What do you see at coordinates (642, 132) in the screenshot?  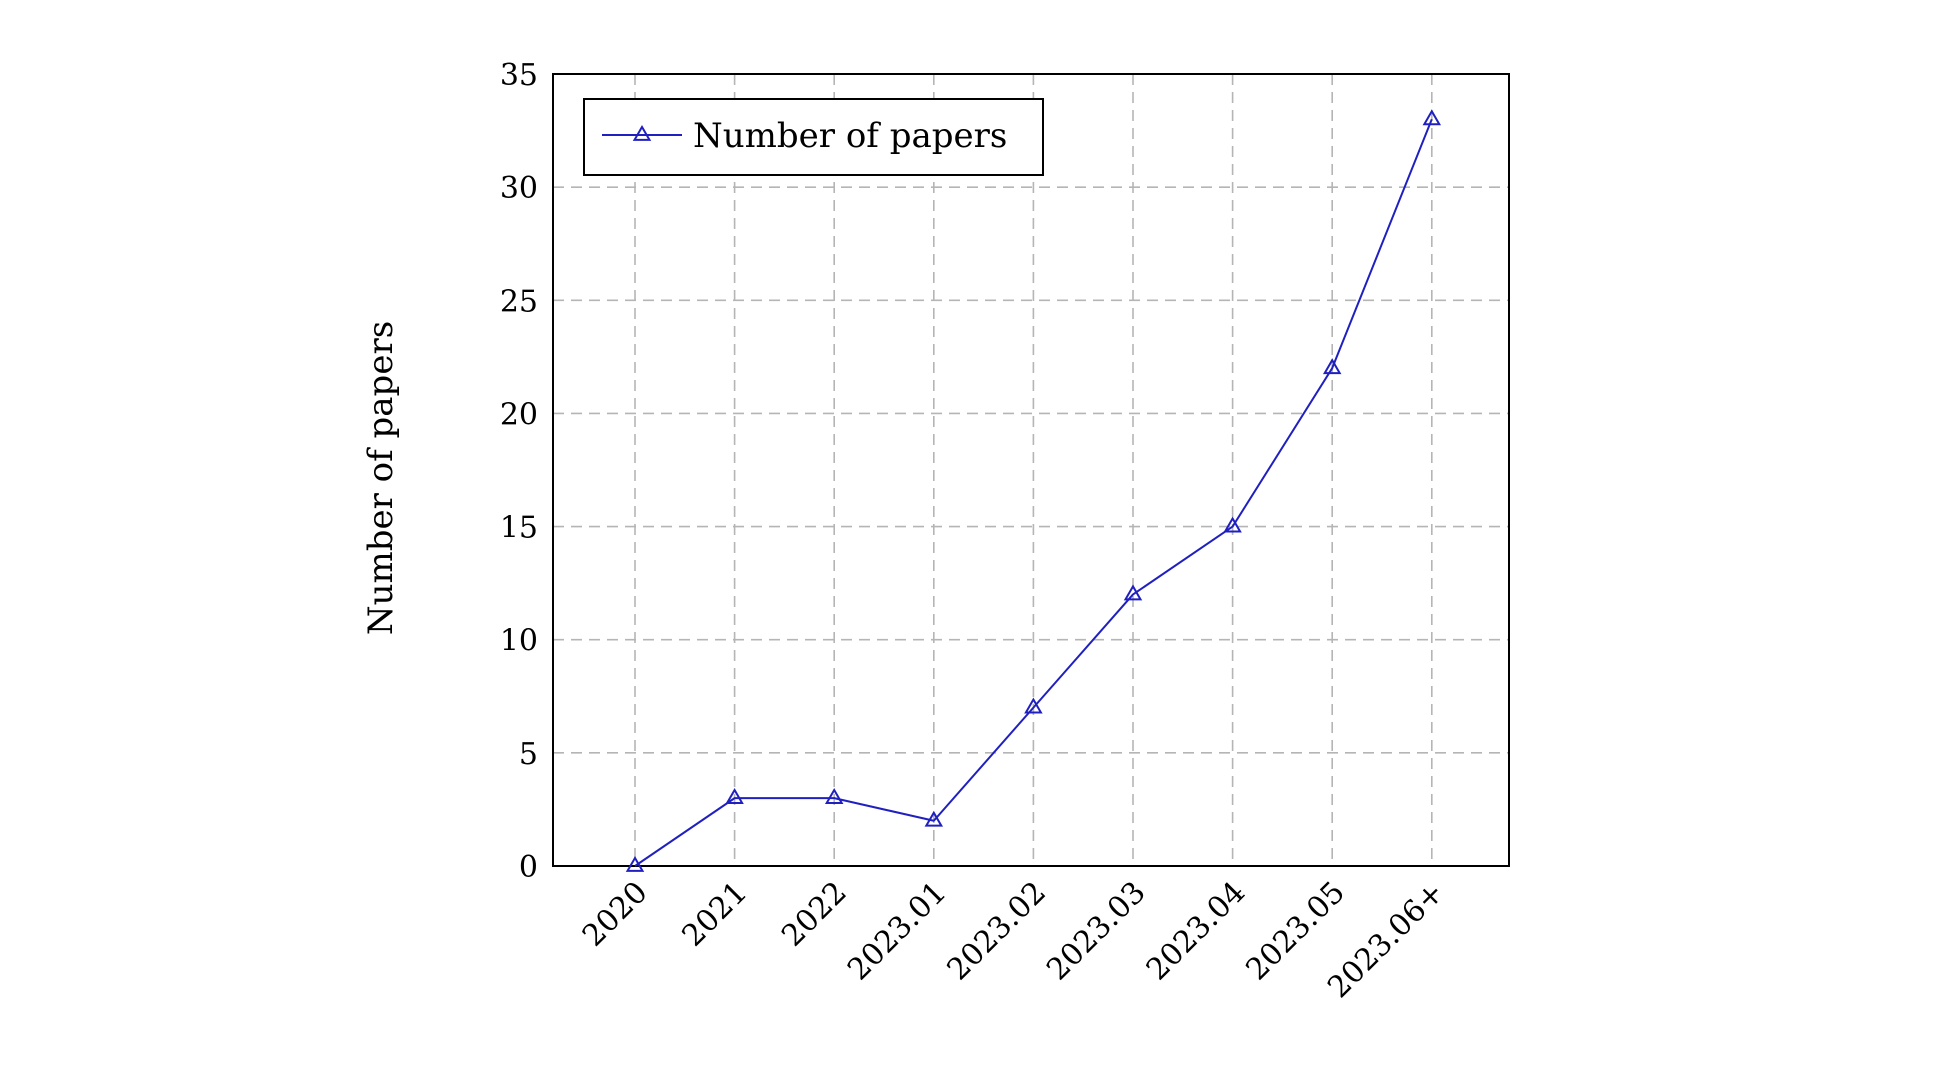 I see `legend-triangle-marker` at bounding box center [642, 132].